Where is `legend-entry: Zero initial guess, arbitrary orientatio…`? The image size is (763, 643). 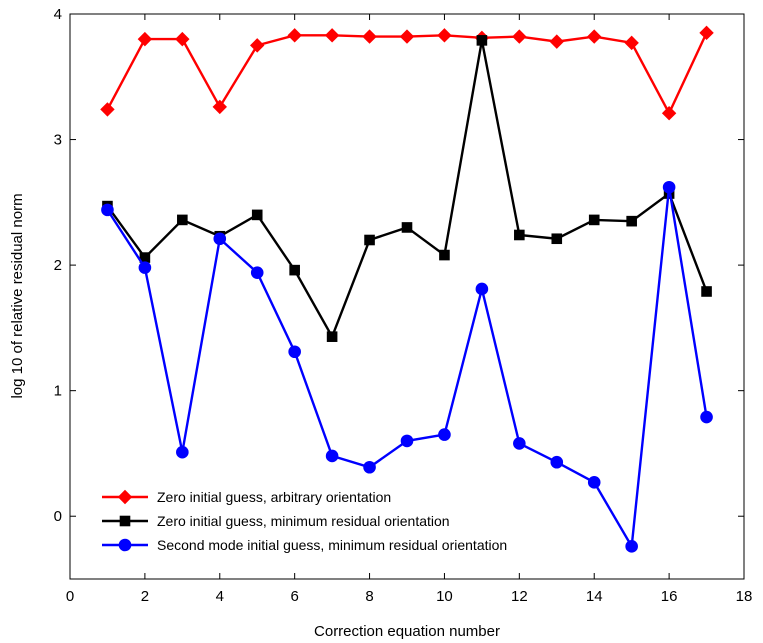
legend-entry: Zero initial guess, arbitrary orientatio… is located at coordinates (246, 497).